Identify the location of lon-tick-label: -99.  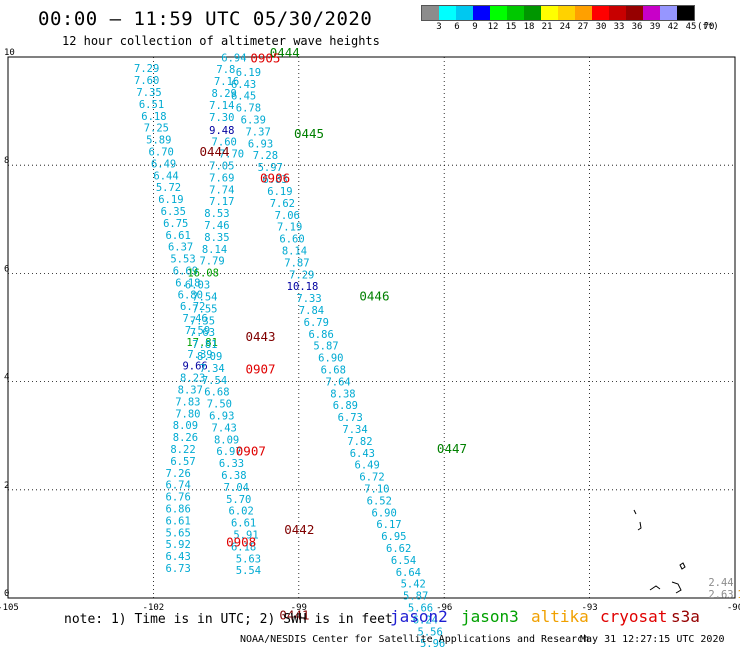
(299, 608).